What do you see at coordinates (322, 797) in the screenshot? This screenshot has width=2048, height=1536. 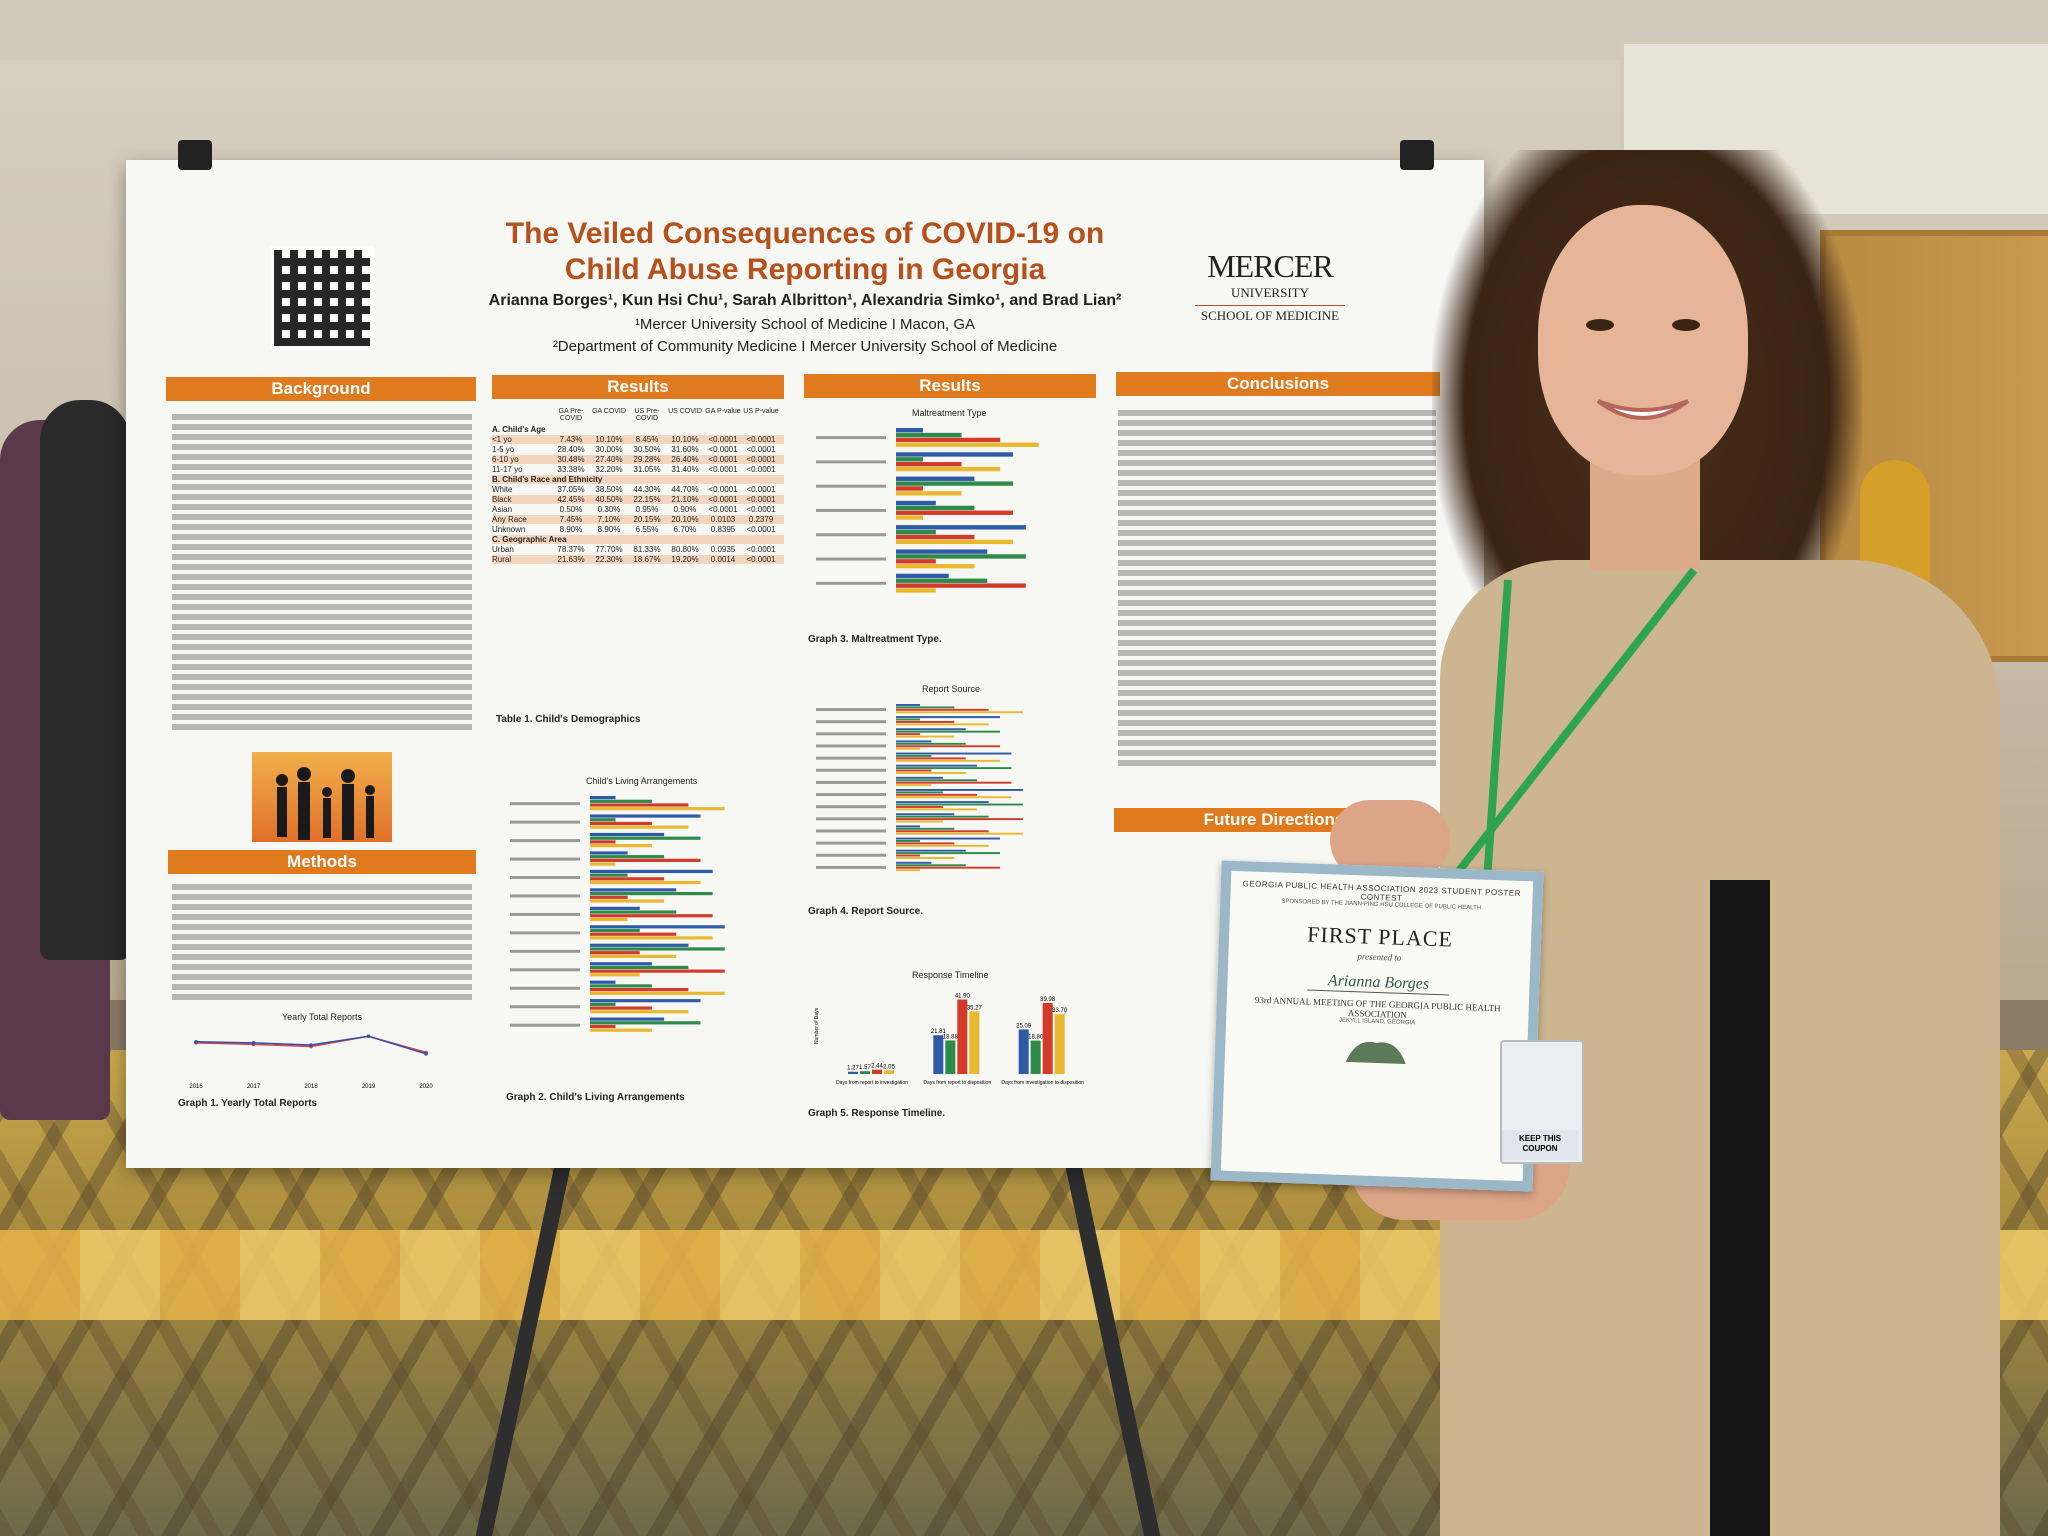 I see `family-silhouette-photo` at bounding box center [322, 797].